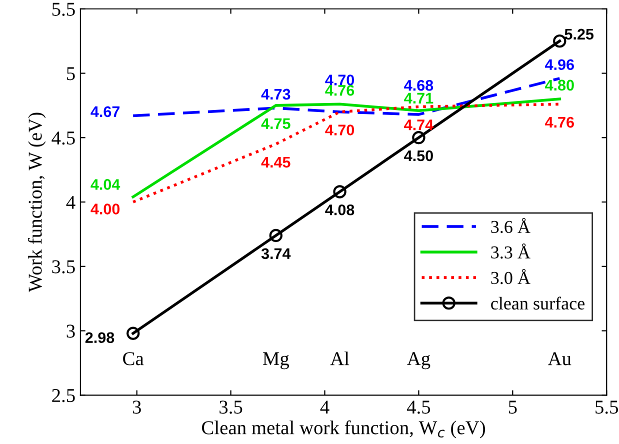 The image size is (619, 444). I want to click on x-tick-label: 4, so click(325, 407).